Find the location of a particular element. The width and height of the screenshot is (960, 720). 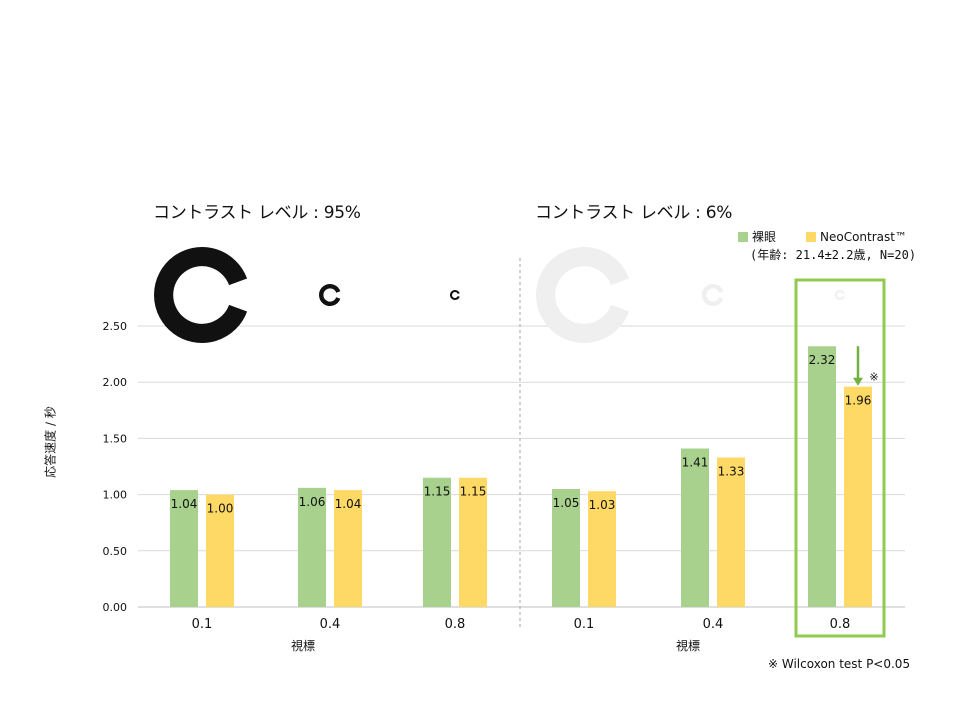

y-tick-label: 0.50 is located at coordinates (115, 551).